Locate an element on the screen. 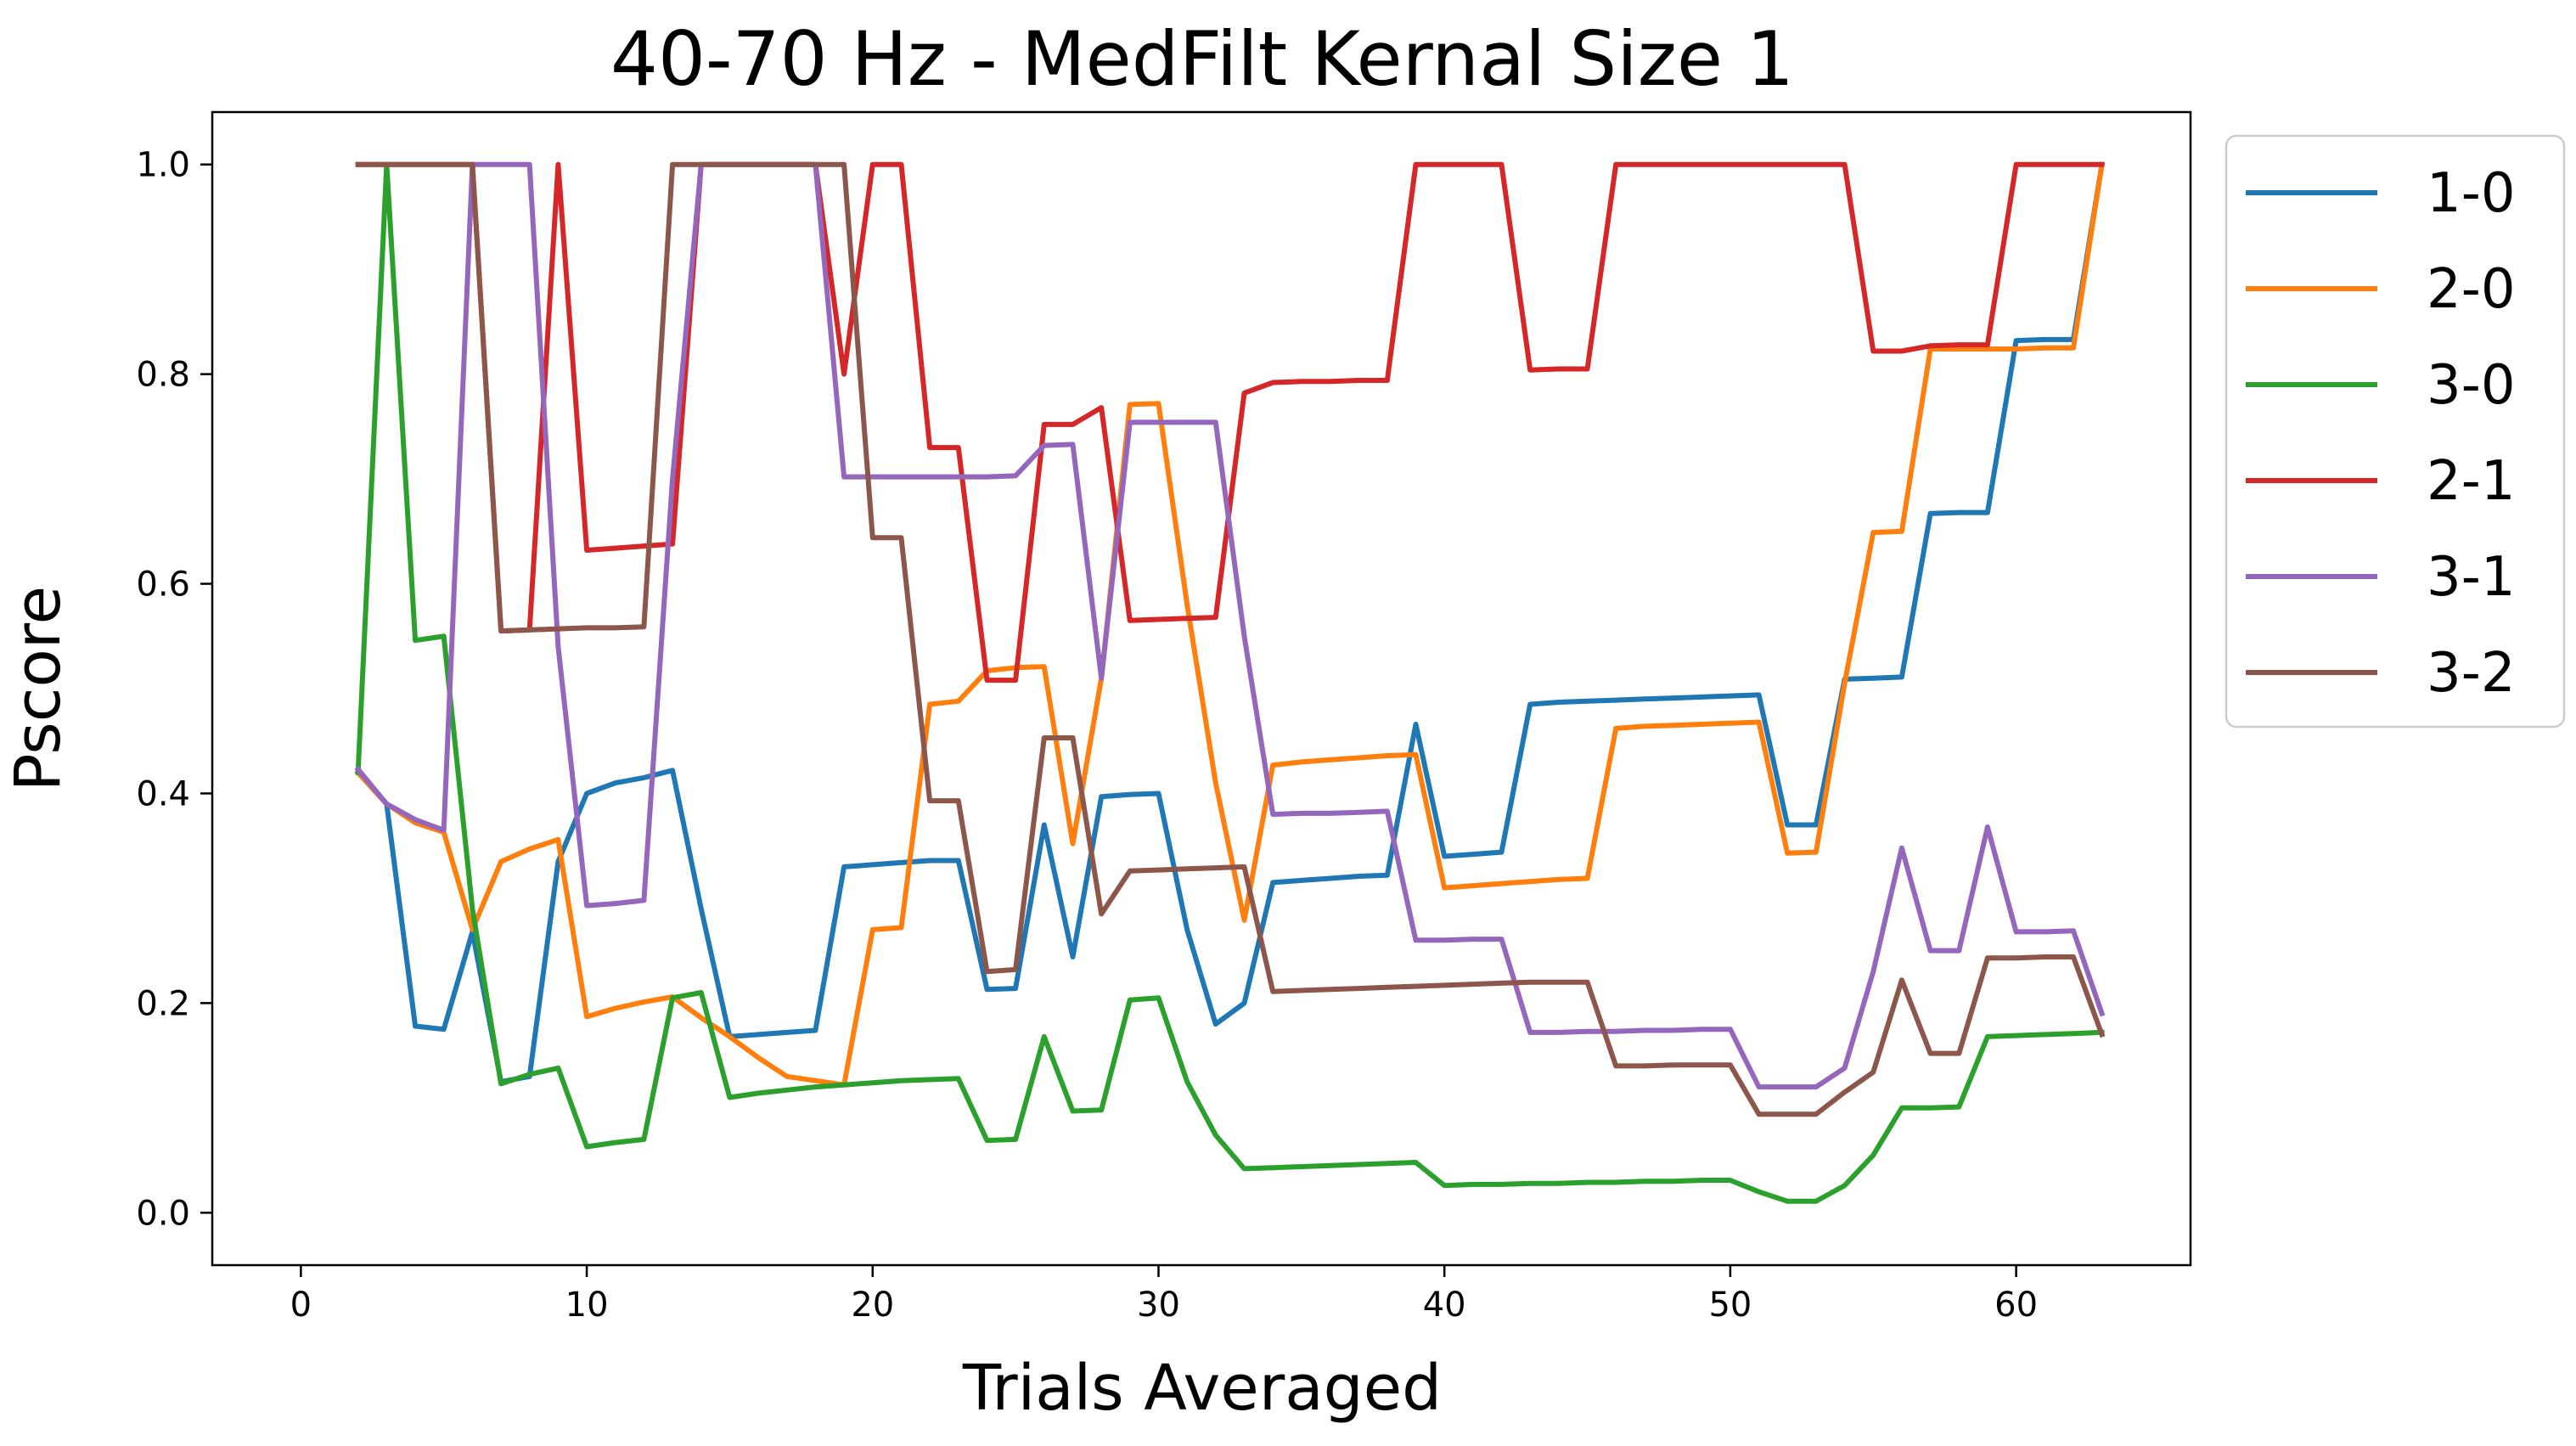  x-tick-label: 10 is located at coordinates (587, 1305).